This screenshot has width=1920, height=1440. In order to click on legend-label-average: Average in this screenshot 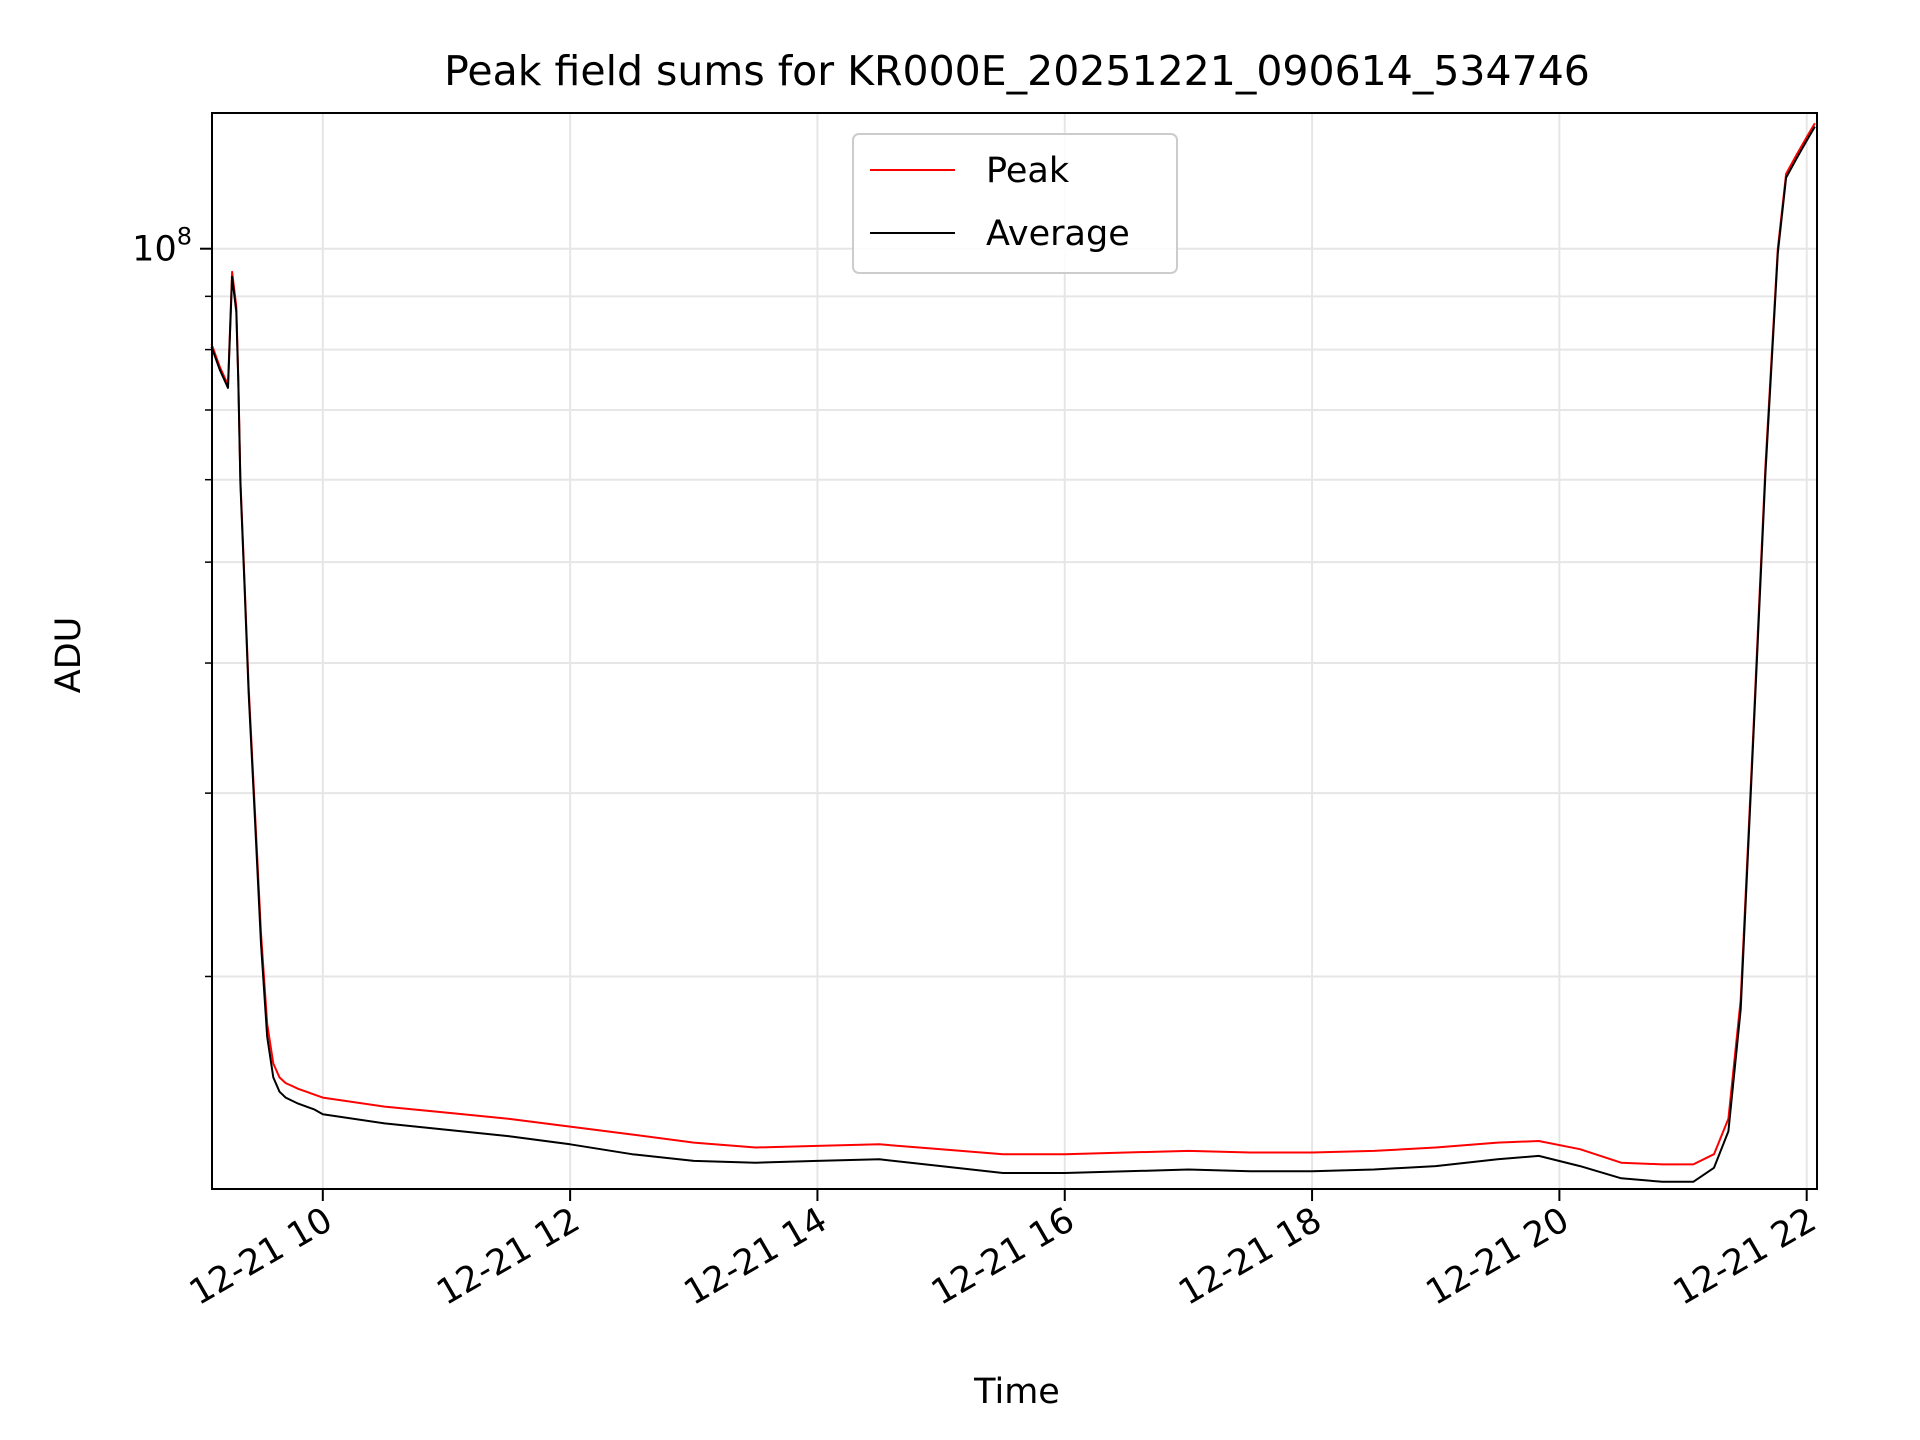, I will do `click(1058, 234)`.